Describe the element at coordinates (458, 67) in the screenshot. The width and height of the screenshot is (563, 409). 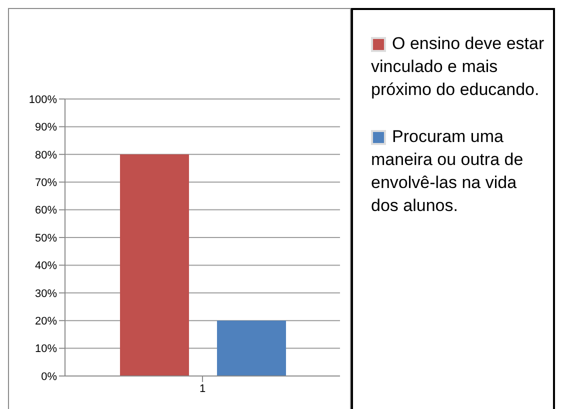
I see `legend-label: O ensino deve estar vinculado e mais próximo do educando.` at that location.